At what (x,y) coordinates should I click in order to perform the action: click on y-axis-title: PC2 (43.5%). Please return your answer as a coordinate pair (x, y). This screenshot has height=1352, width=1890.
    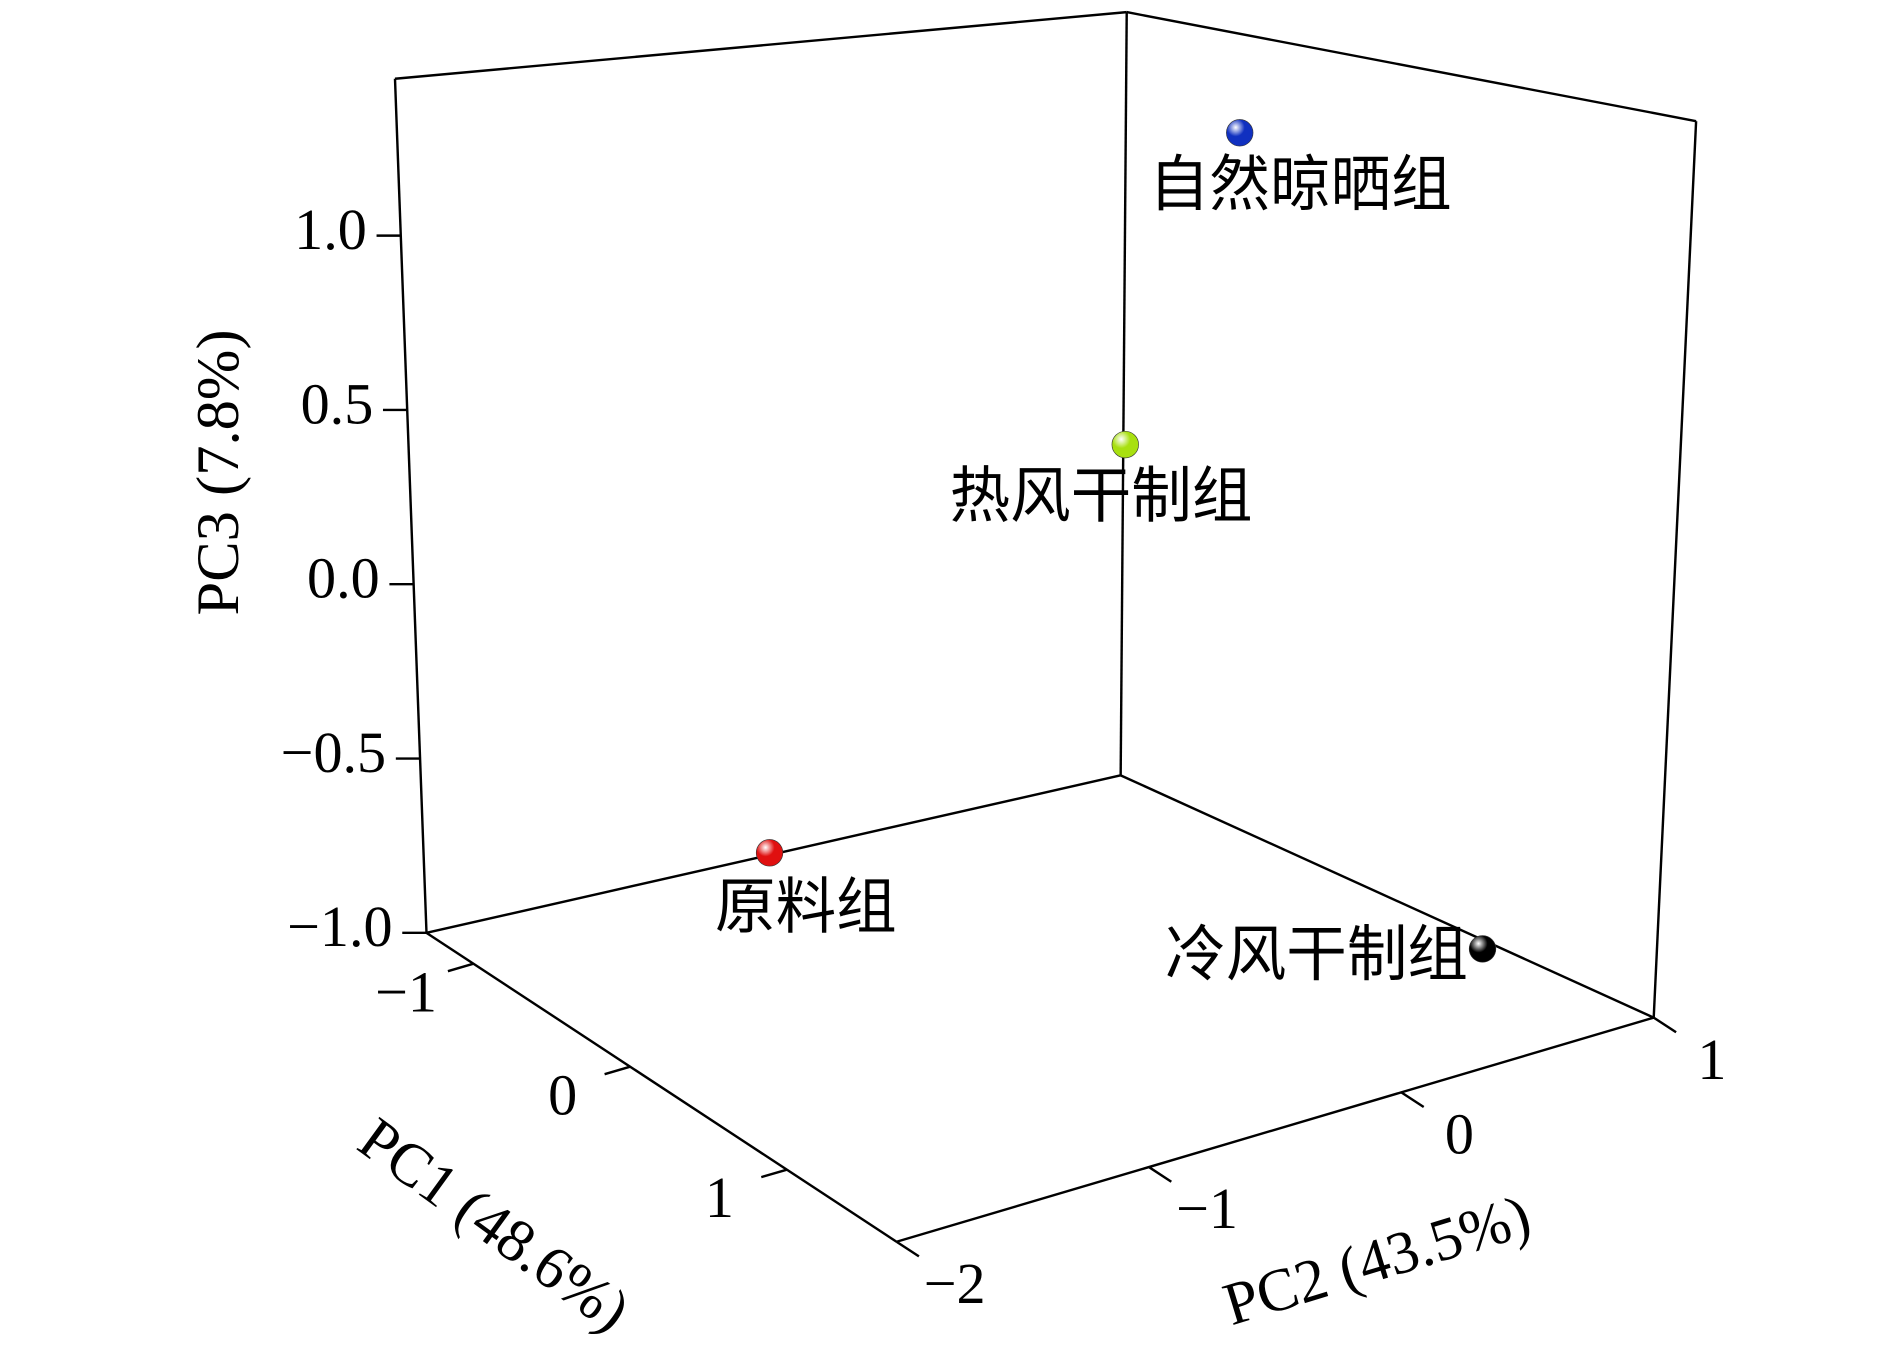
    Looking at the image, I should click on (1377, 1260).